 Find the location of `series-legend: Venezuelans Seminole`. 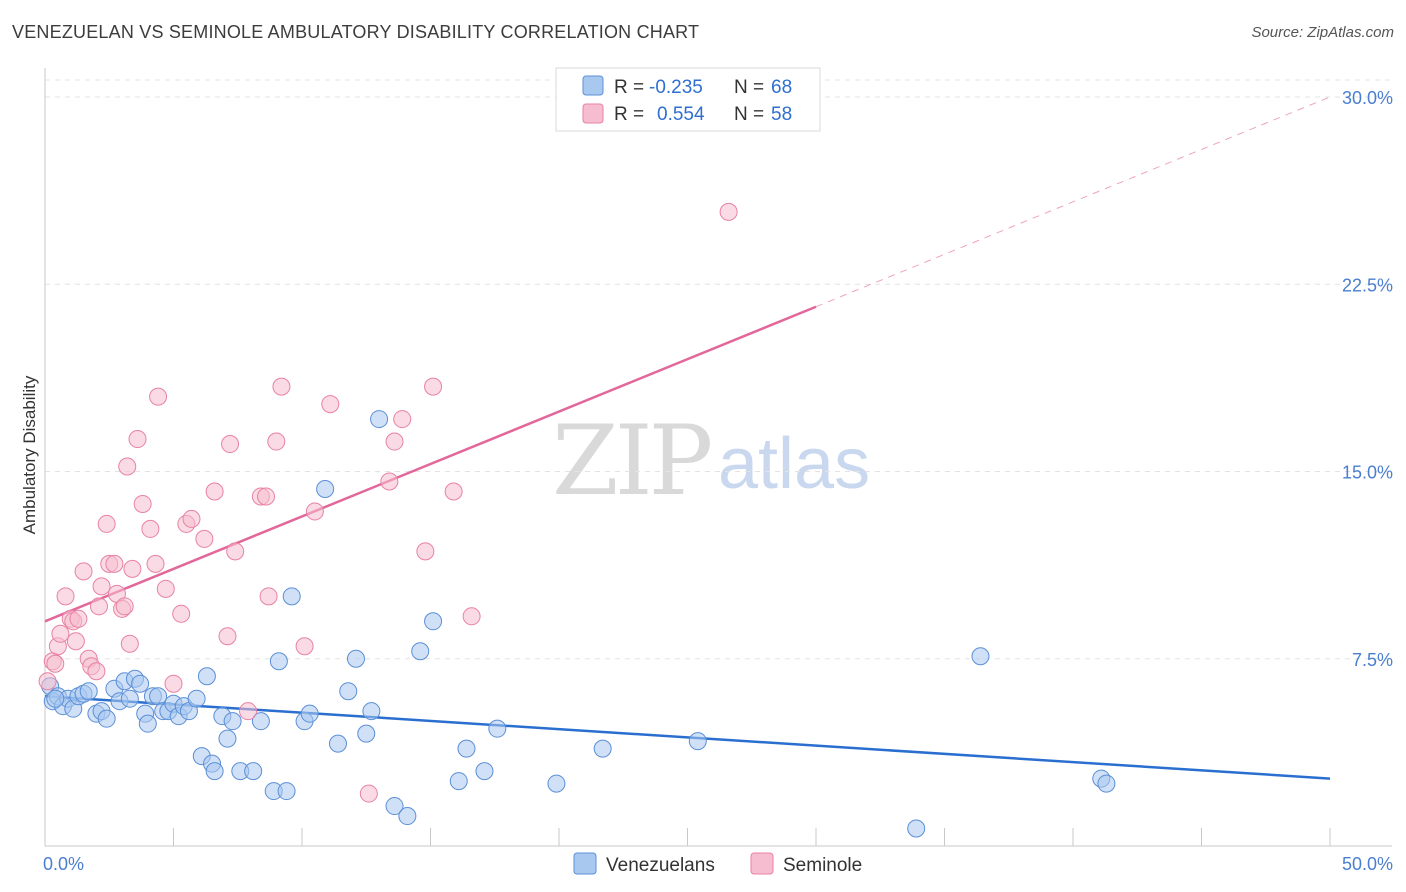

series-legend: Venezuelans Seminole is located at coordinates (717, 864).